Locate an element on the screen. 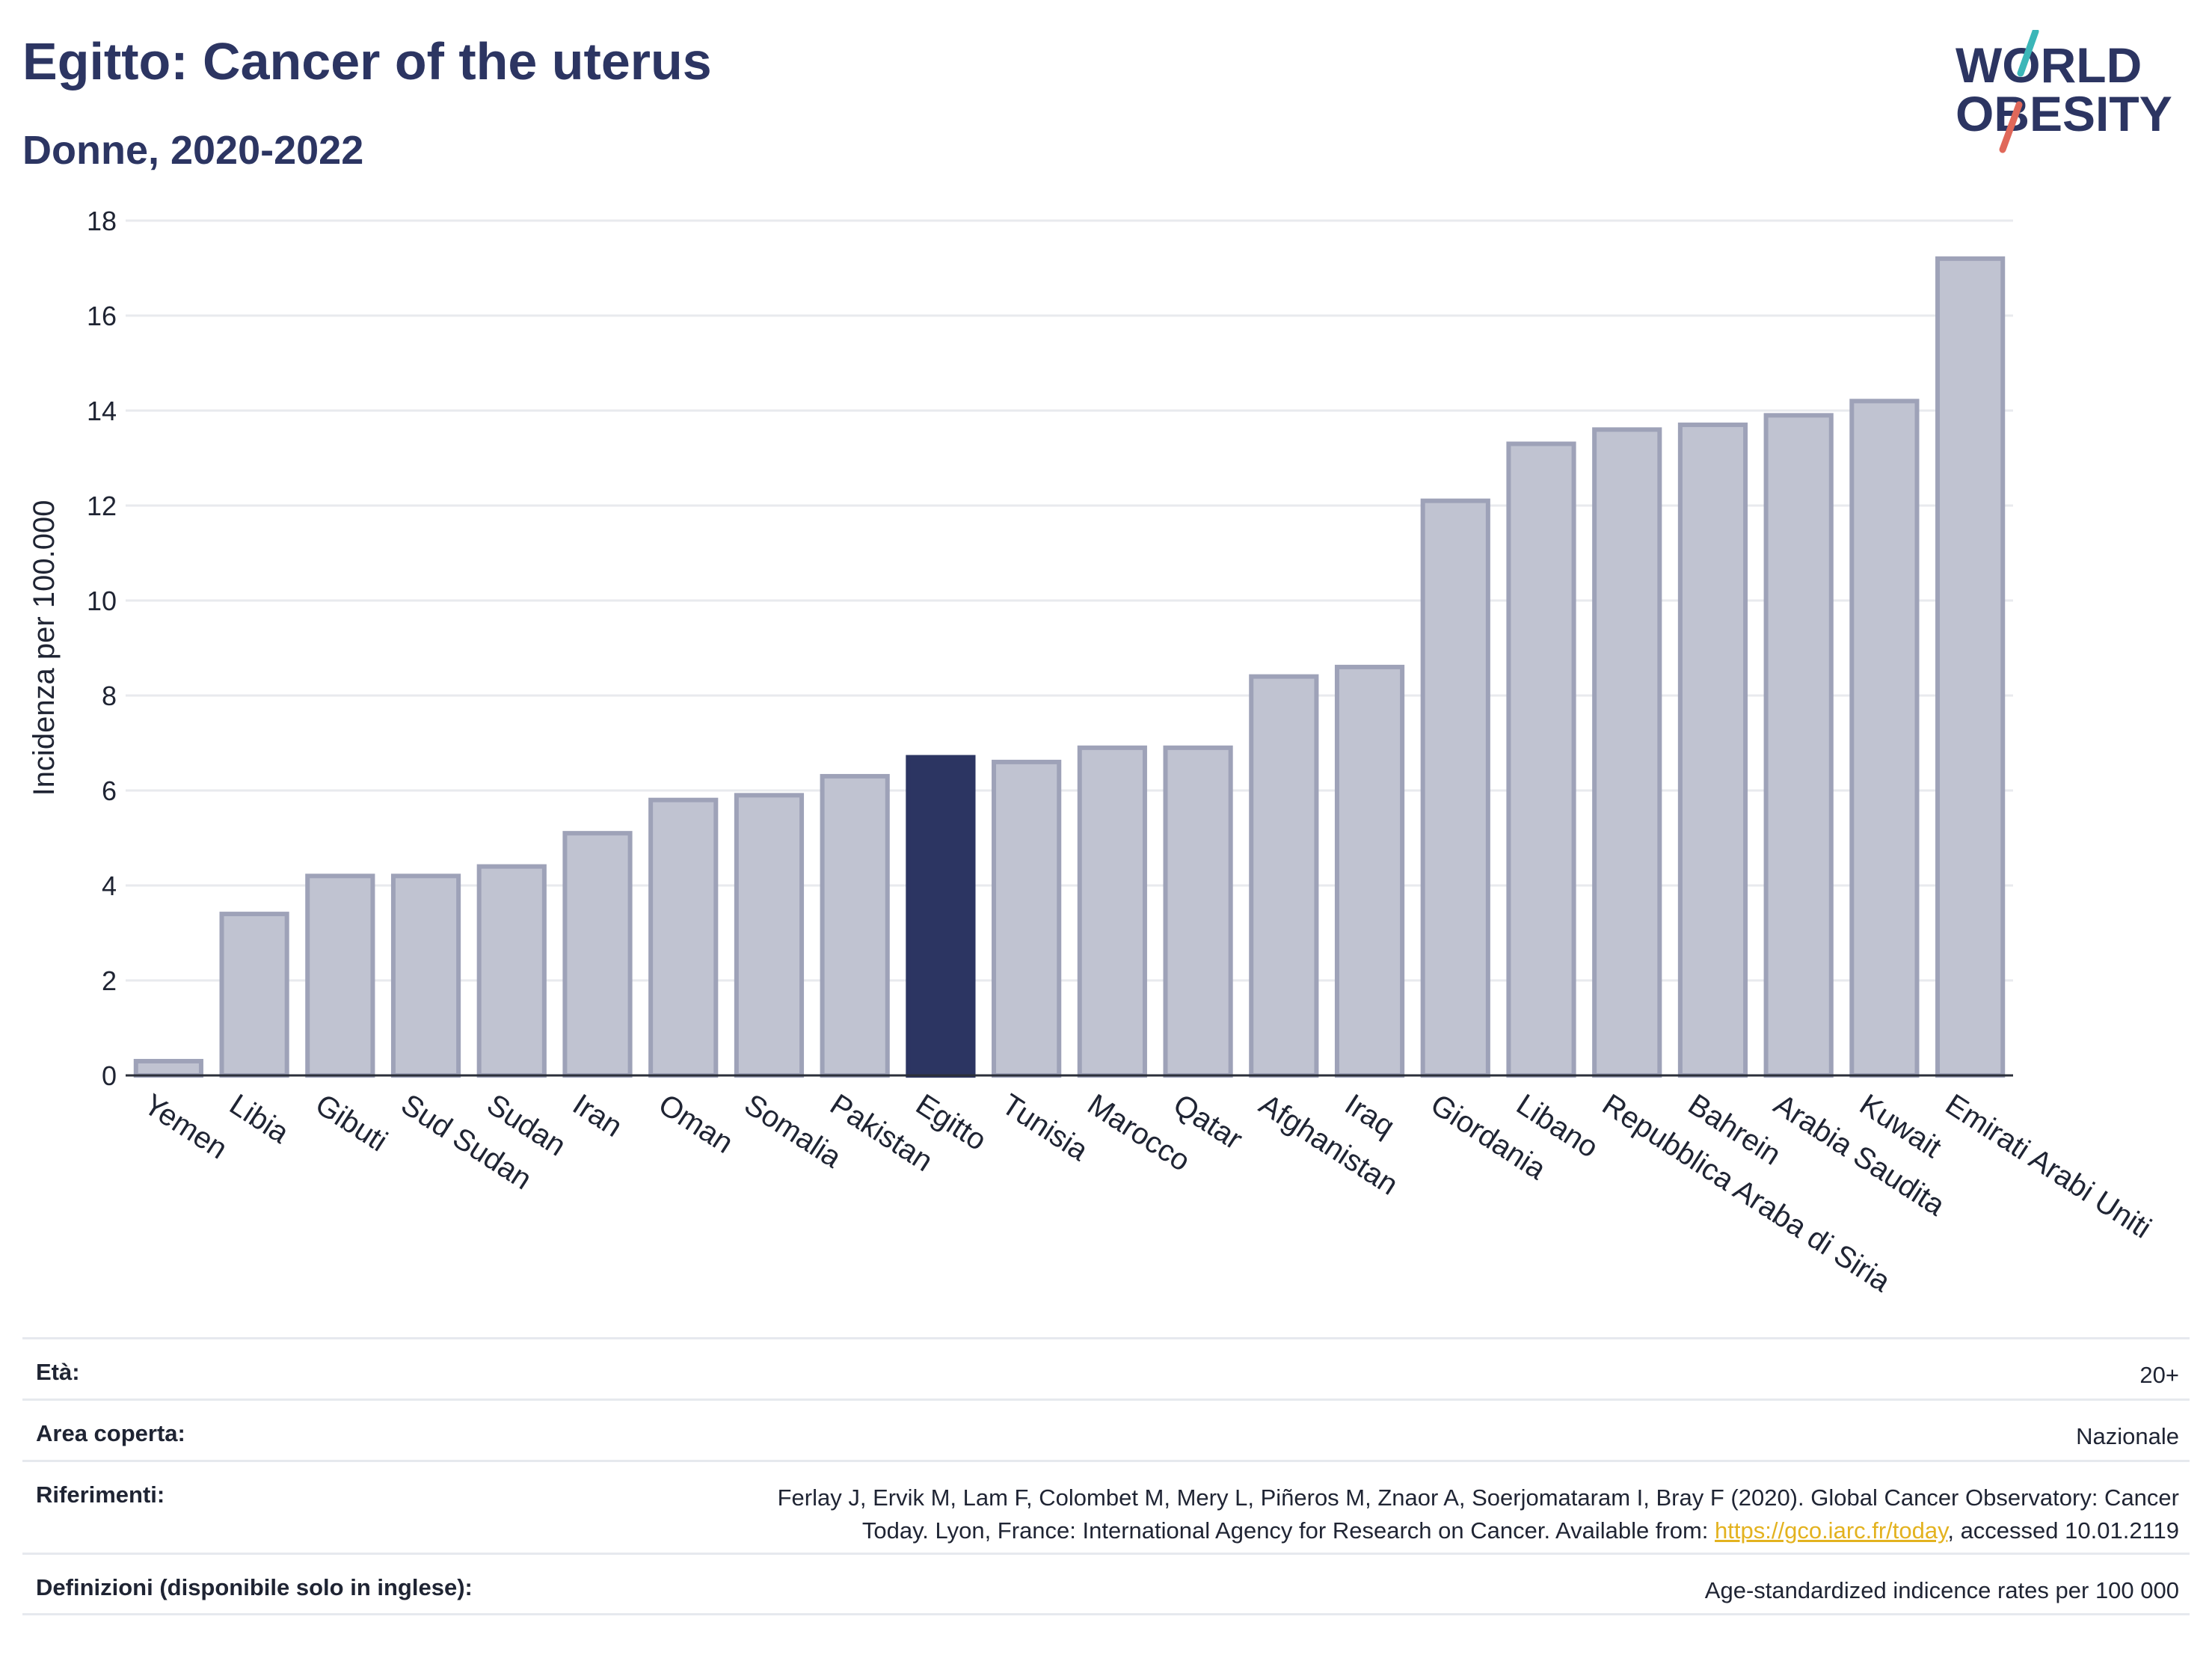 The height and width of the screenshot is (1655, 2212). bar-libano is located at coordinates (1541, 759).